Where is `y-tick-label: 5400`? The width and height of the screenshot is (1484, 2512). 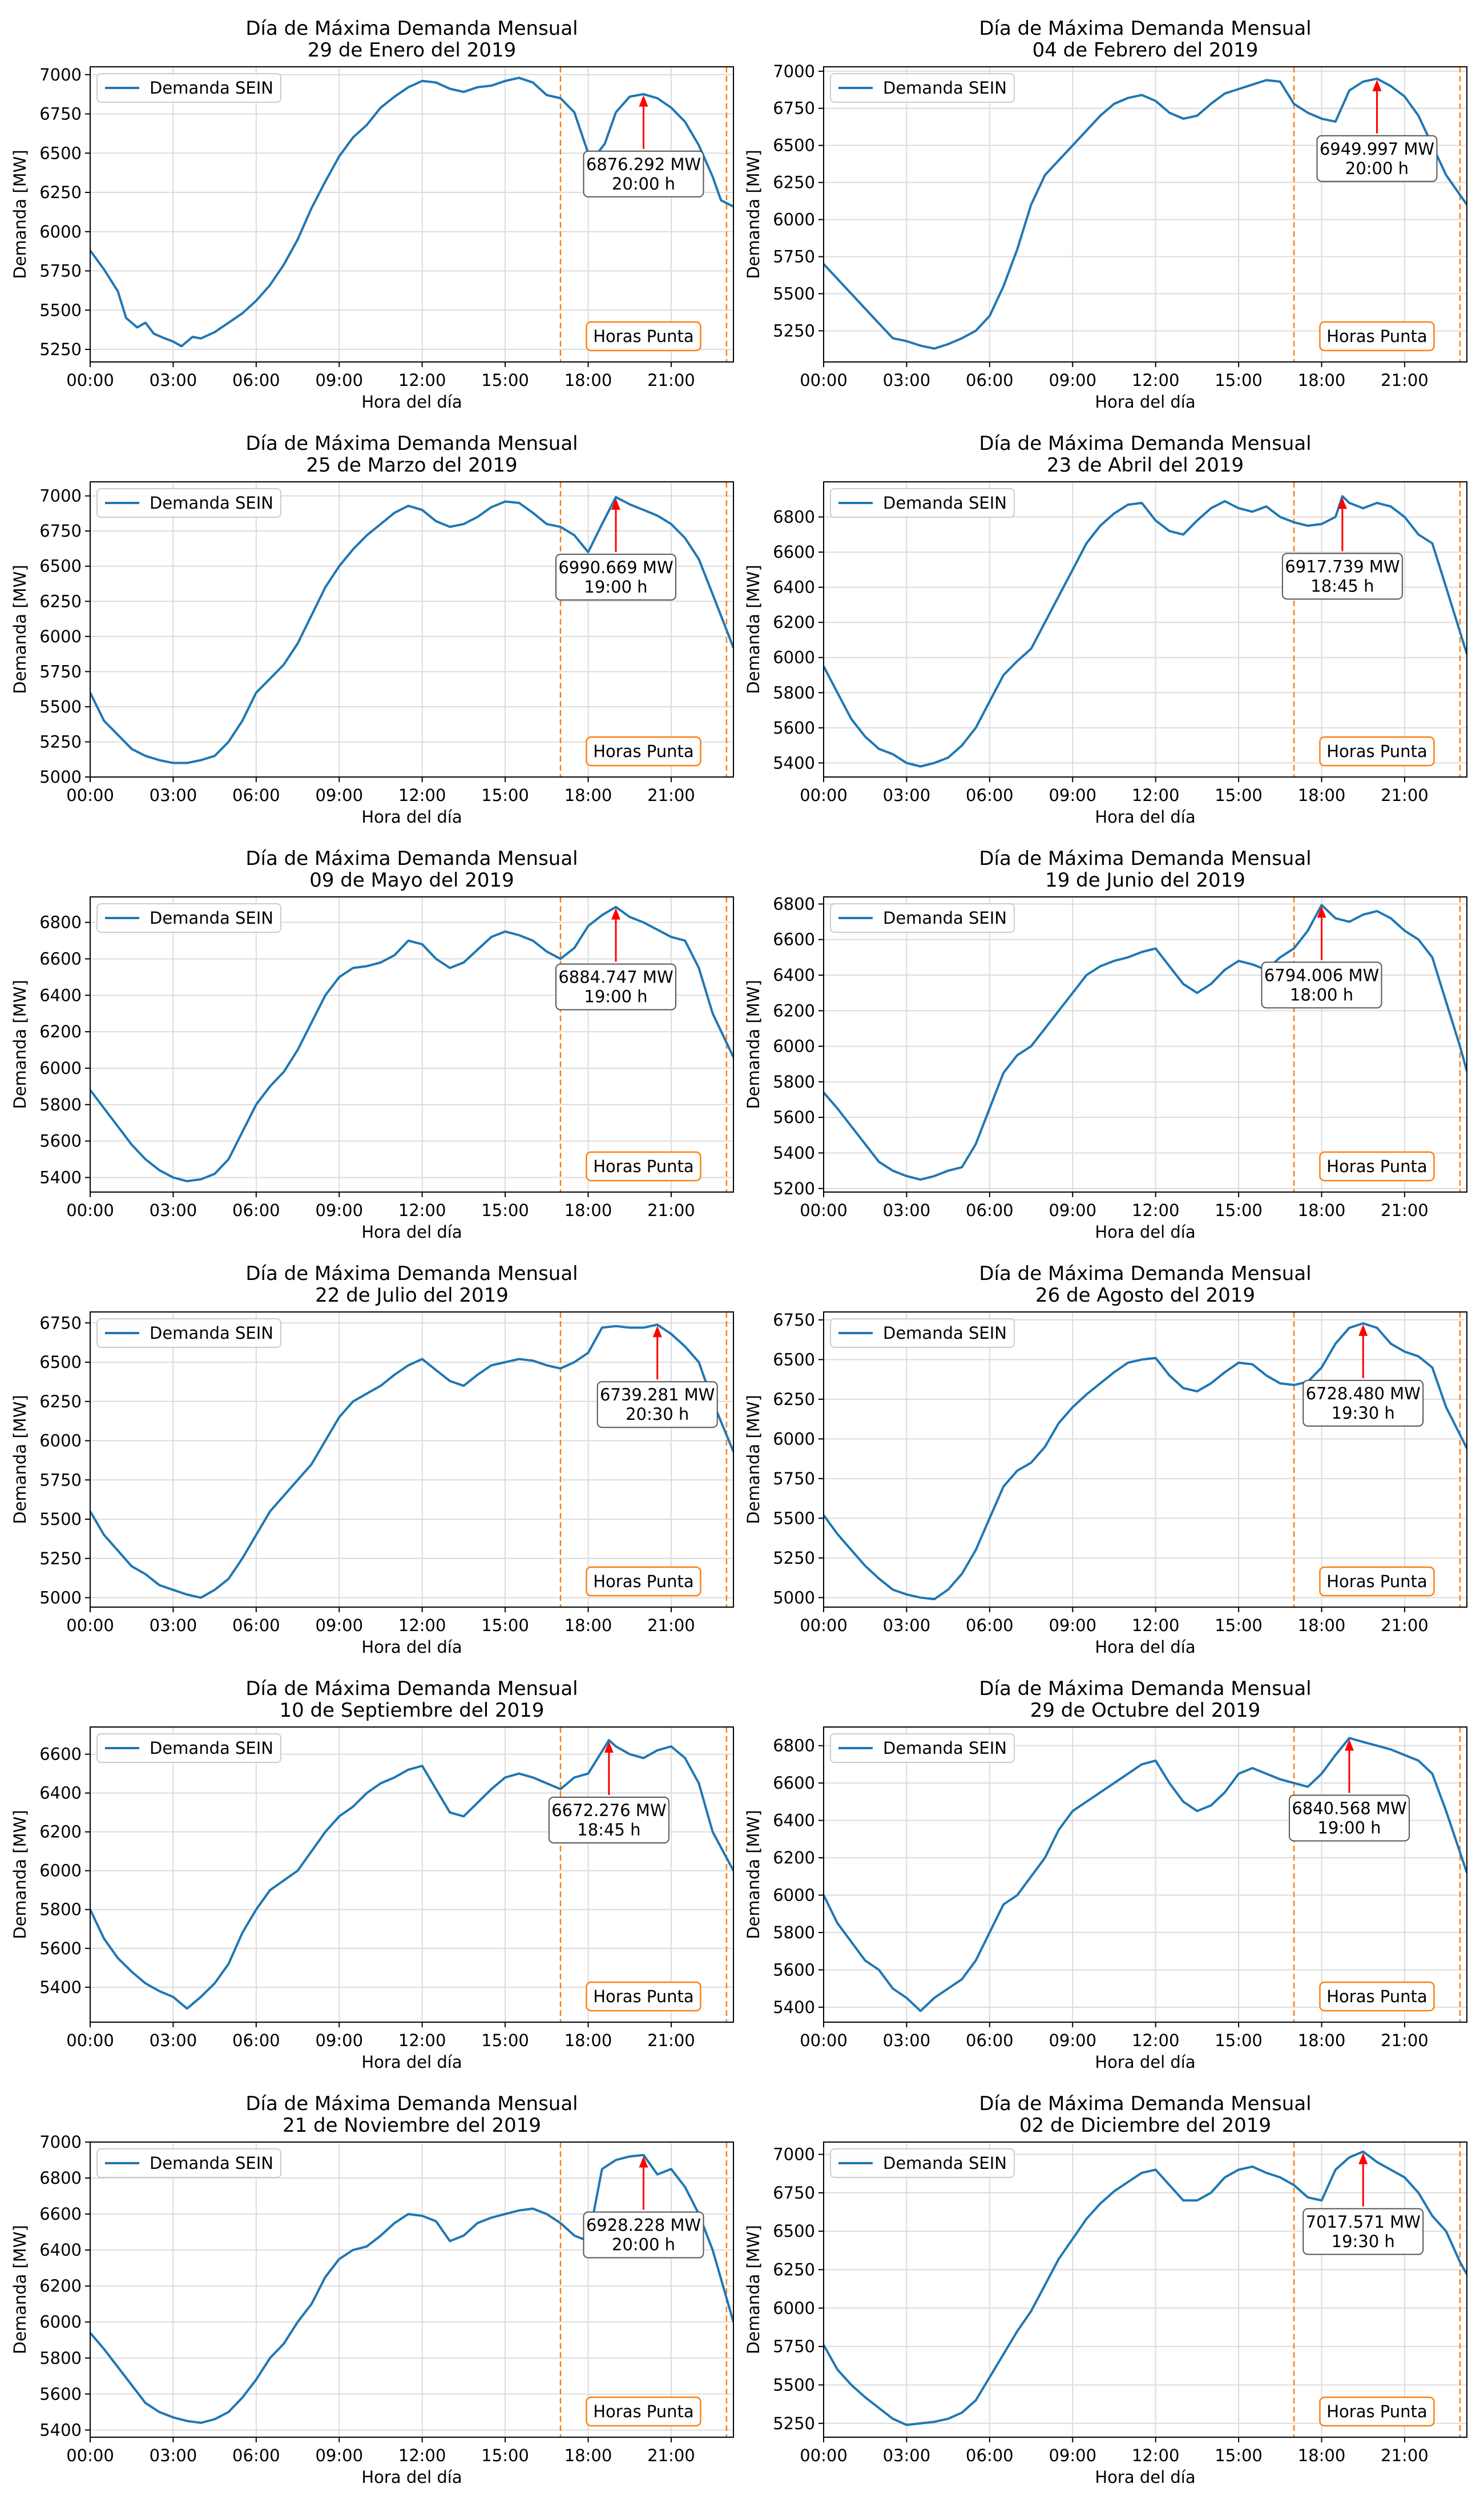 y-tick-label: 5400 is located at coordinates (794, 762).